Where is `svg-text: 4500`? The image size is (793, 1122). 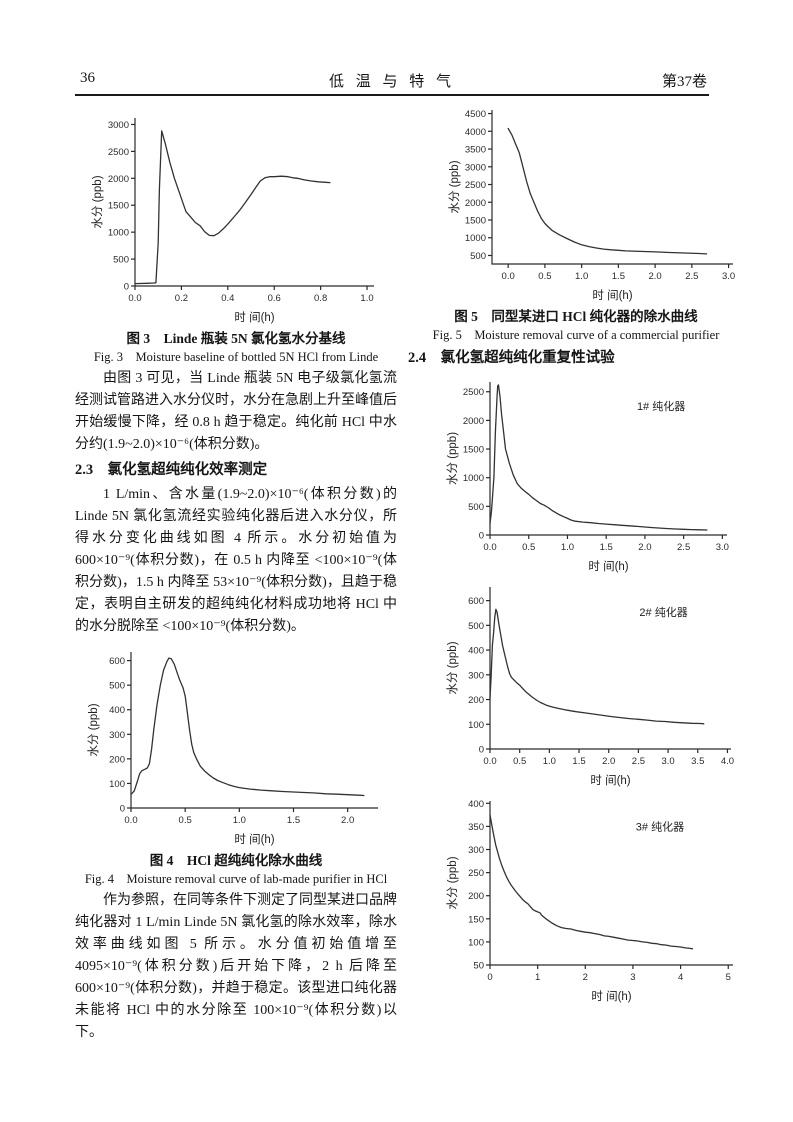
svg-text: 4500 is located at coordinates (475, 114).